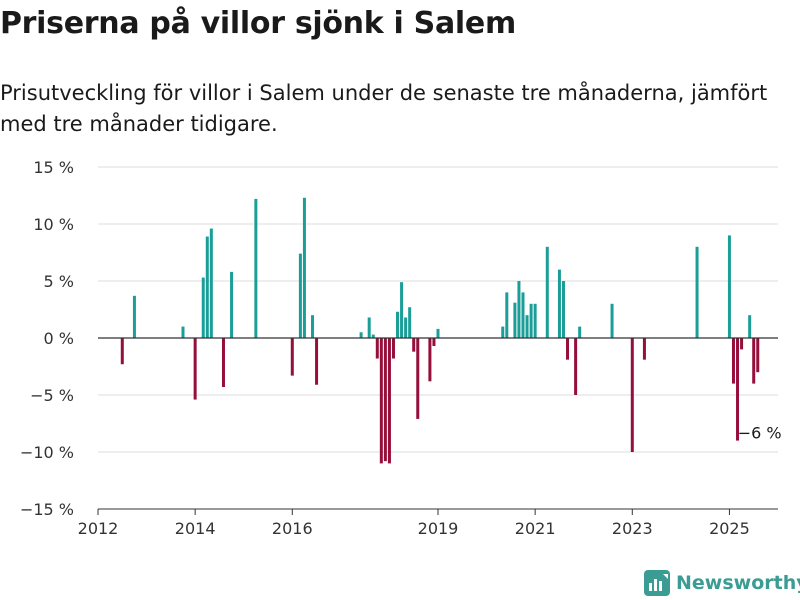 The image size is (800, 600). Describe the element at coordinates (657, 583) in the screenshot. I see `newsworthy-logo-icon` at that location.